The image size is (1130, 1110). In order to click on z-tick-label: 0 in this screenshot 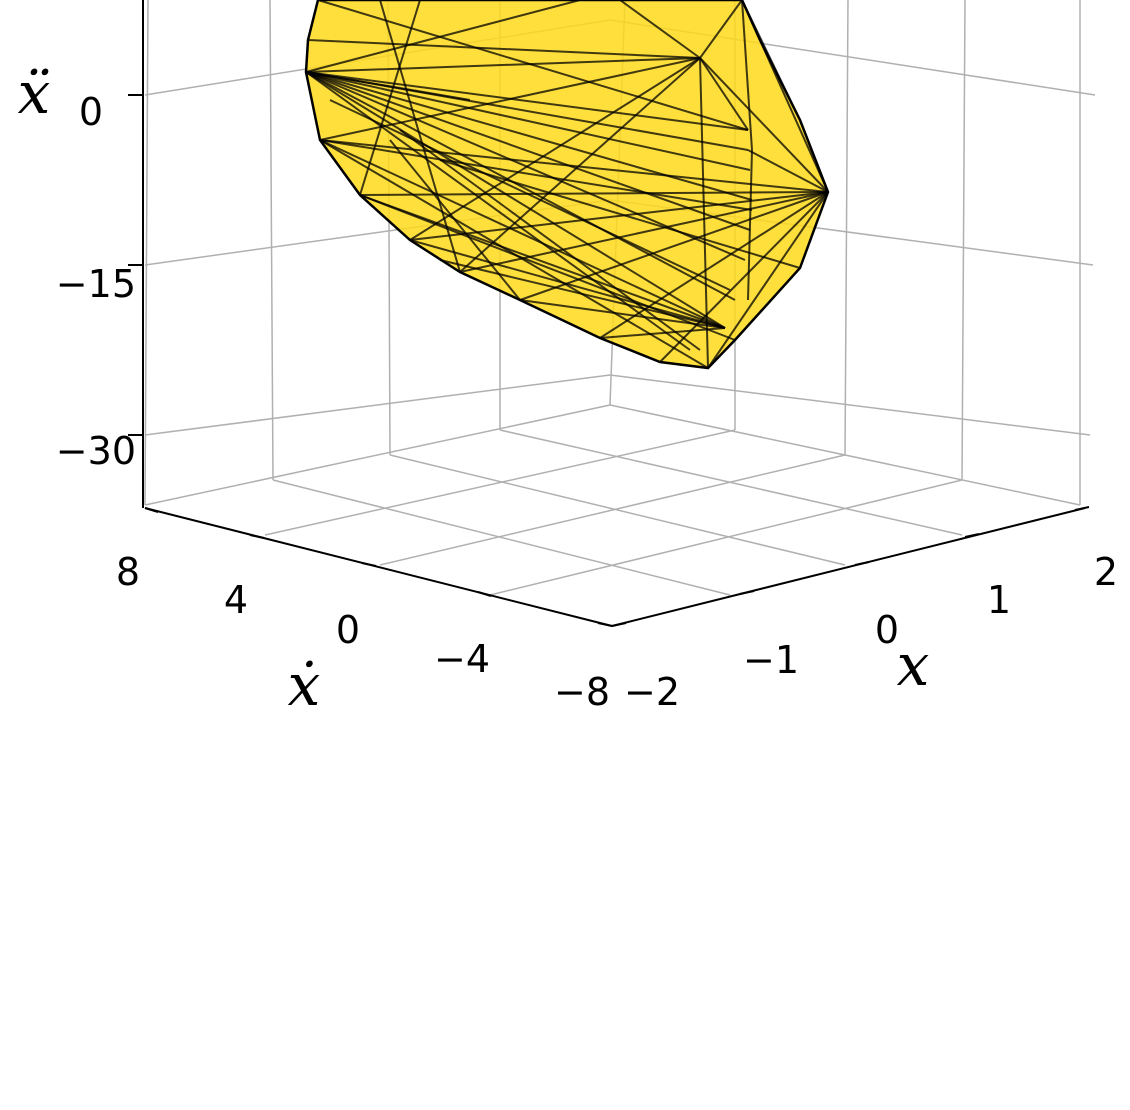, I will do `click(91, 112)`.